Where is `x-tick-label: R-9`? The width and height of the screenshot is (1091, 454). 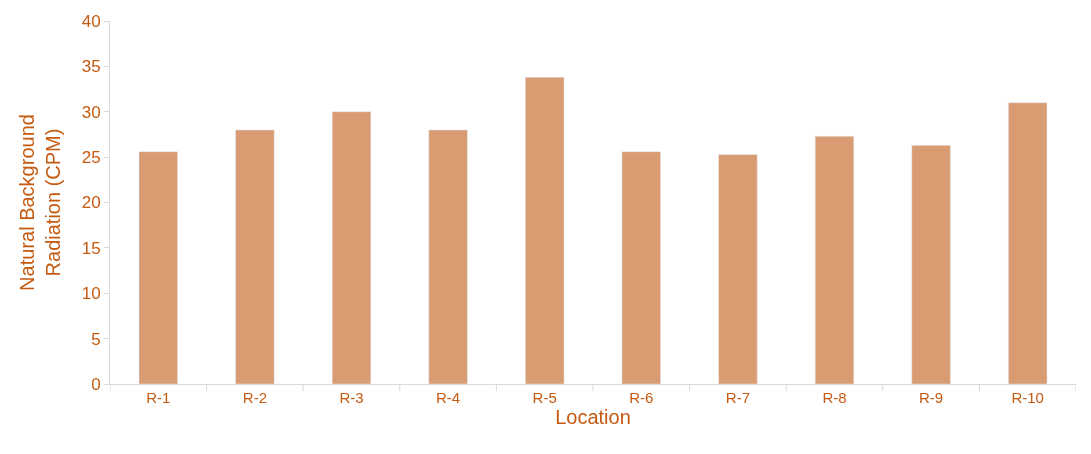 x-tick-label: R-9 is located at coordinates (931, 397).